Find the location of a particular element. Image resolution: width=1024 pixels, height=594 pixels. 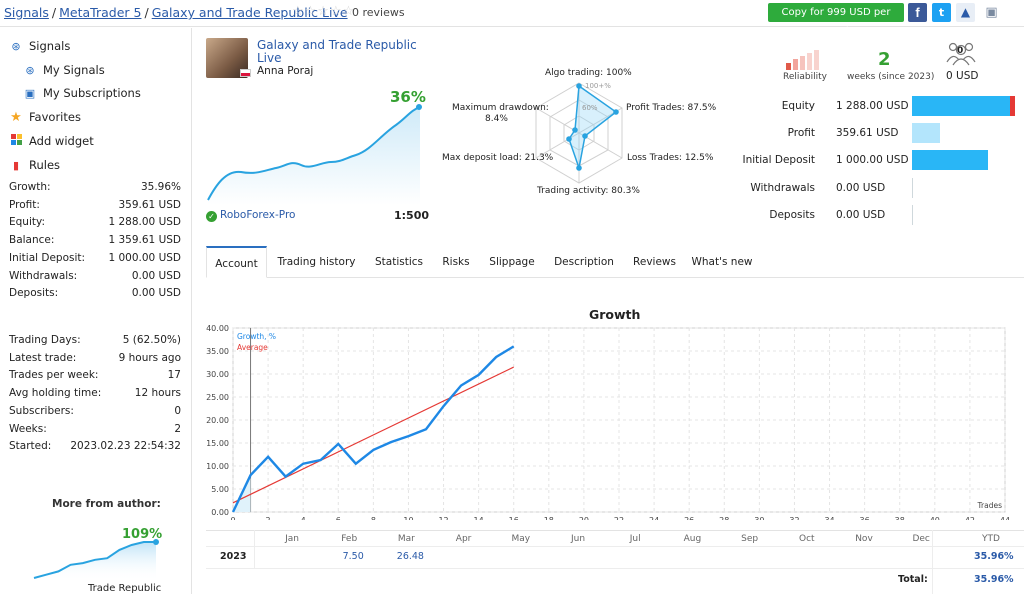

trading-stat-row: Subscribers: 0 is located at coordinates (95, 411).